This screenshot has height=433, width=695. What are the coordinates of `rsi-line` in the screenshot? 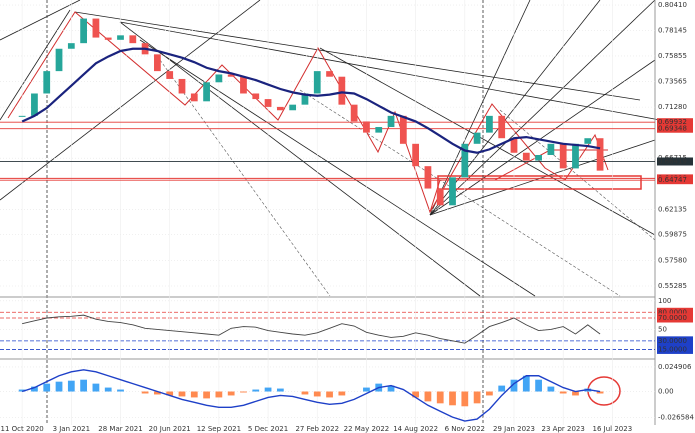 It's located at (311, 329).